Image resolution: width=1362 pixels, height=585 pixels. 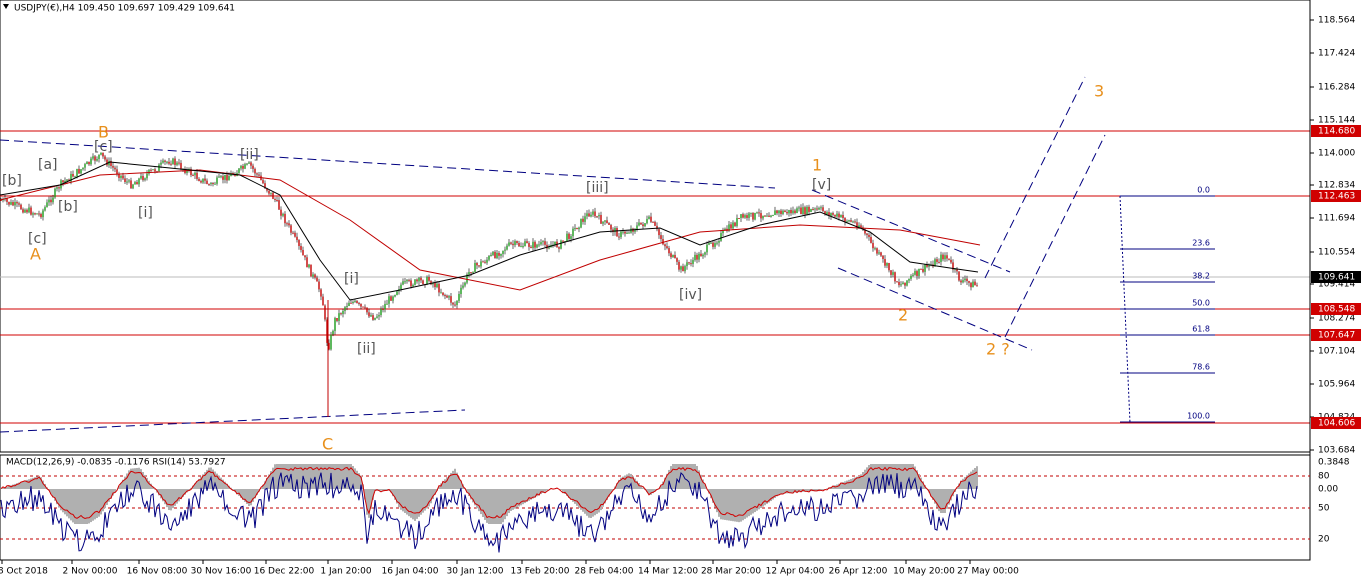 I want to click on time-label: 30 Nov 16:00, so click(x=221, y=572).